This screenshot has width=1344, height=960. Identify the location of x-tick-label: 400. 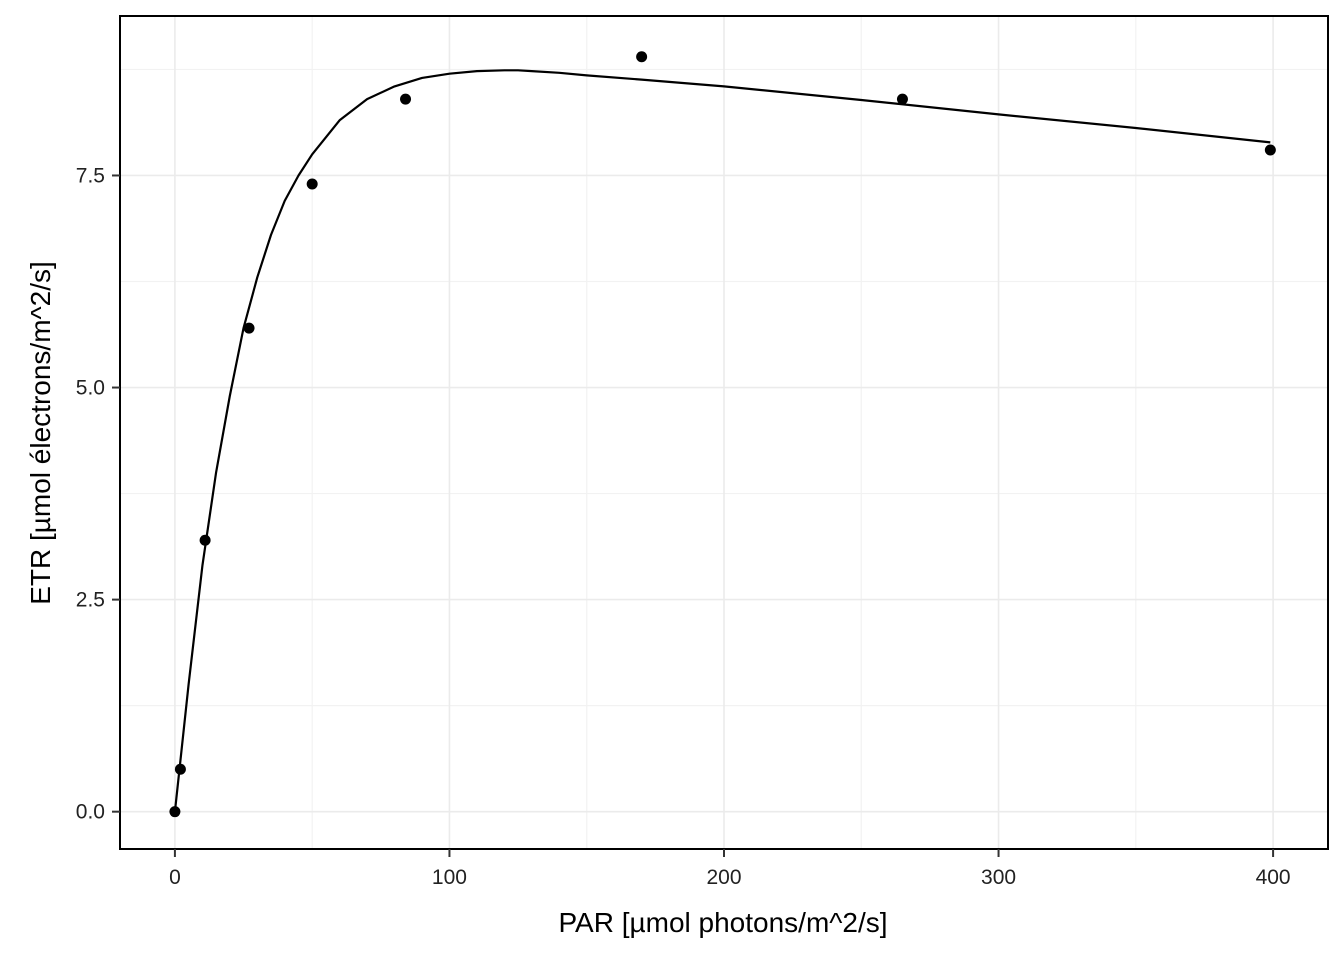
(1273, 877).